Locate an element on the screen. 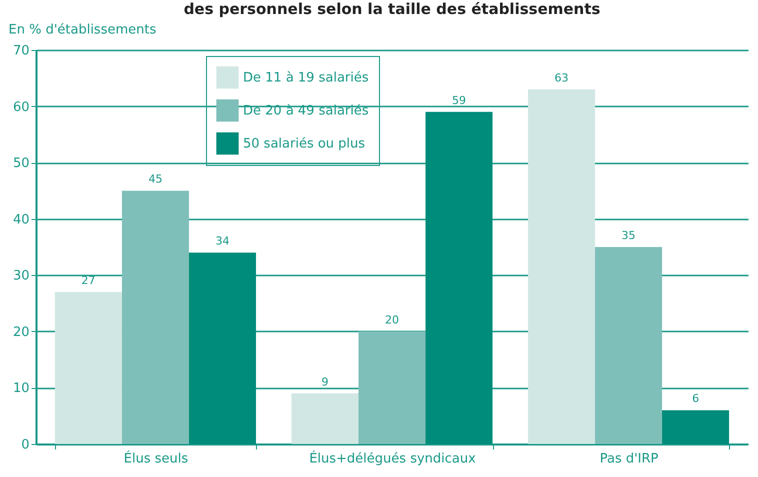 This screenshot has width=758, height=477. y-tick-label: 10 is located at coordinates (21, 388).